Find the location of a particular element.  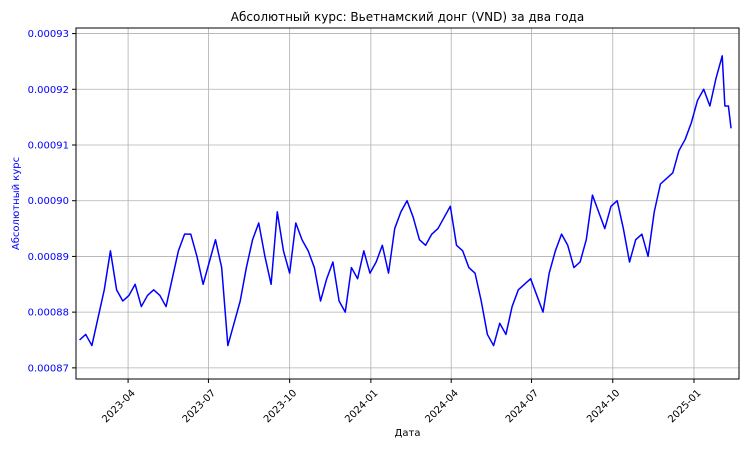

y-axis-title: Абсолютный курс is located at coordinates (16, 203).